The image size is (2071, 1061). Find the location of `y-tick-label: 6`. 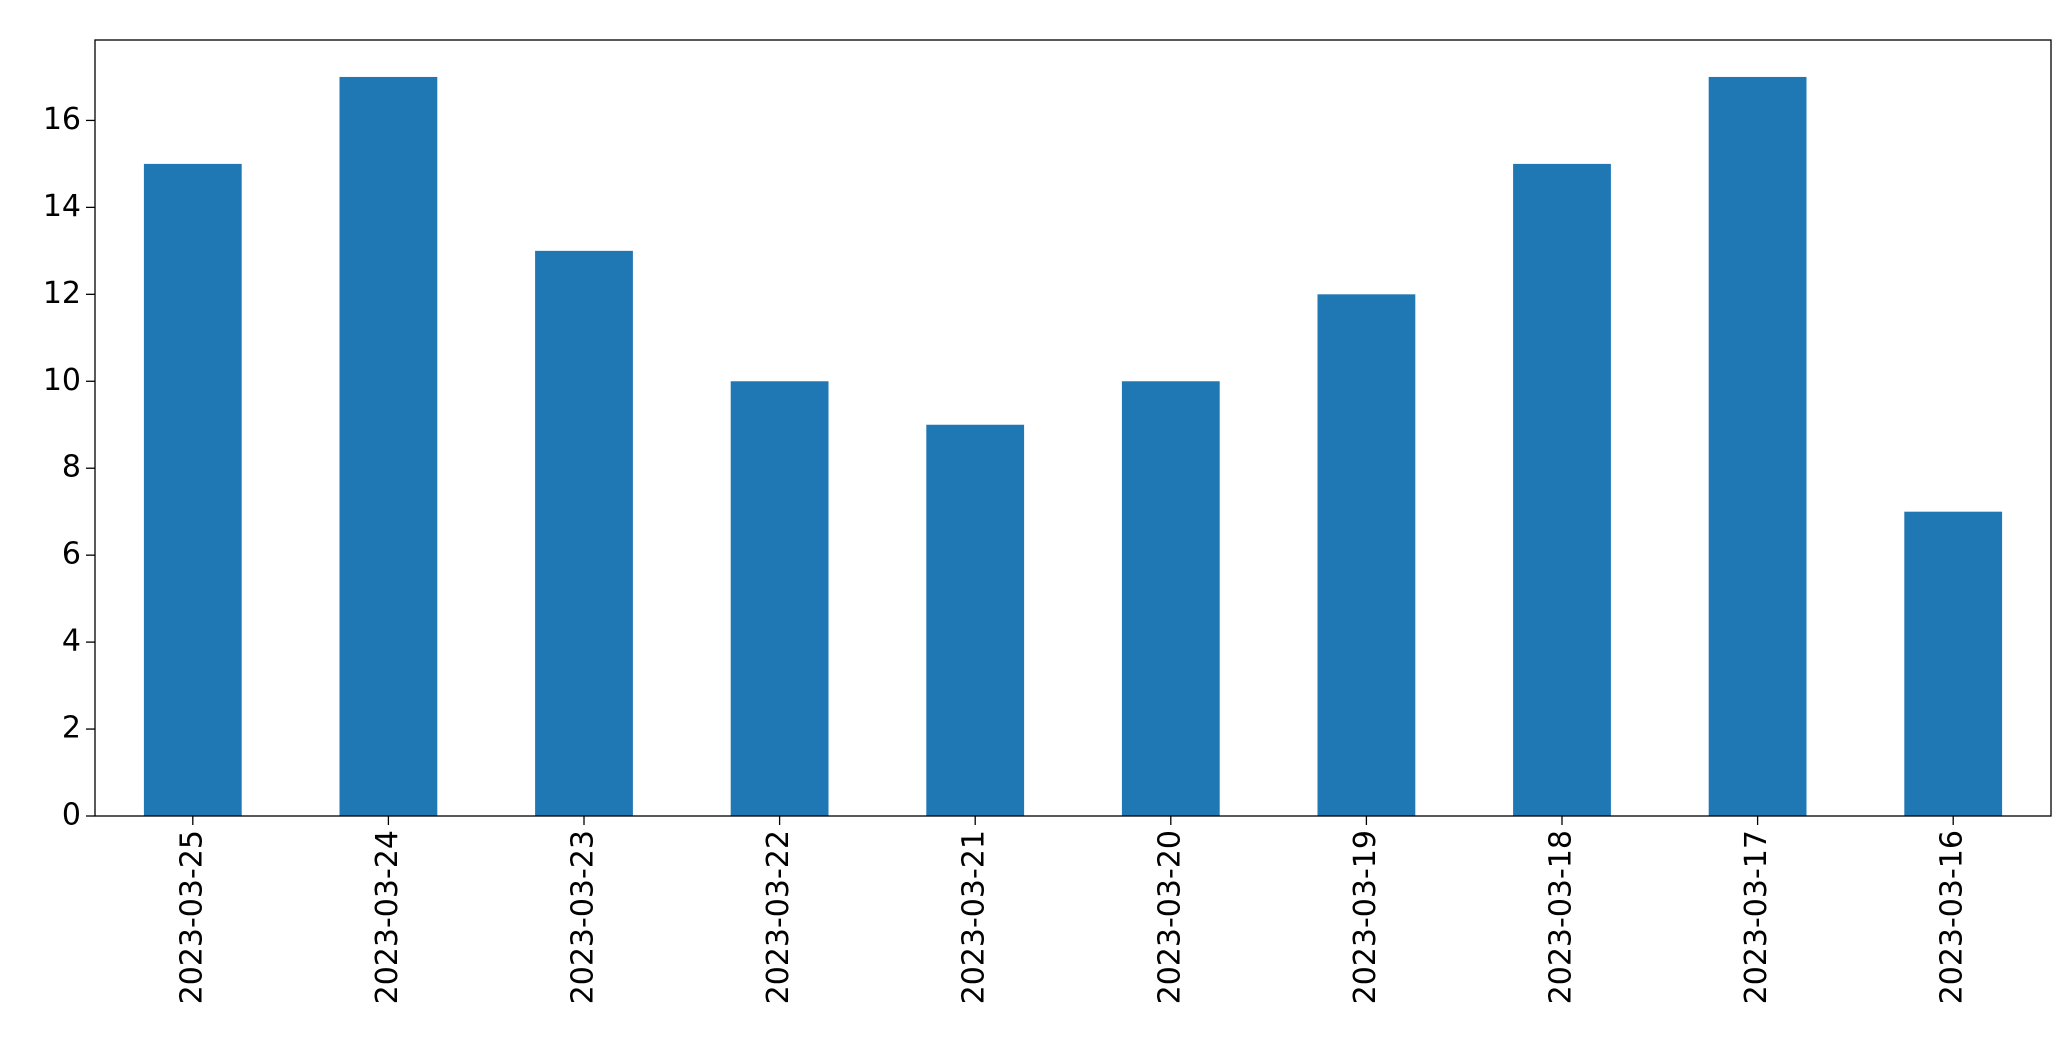

y-tick-label: 6 is located at coordinates (71, 554).